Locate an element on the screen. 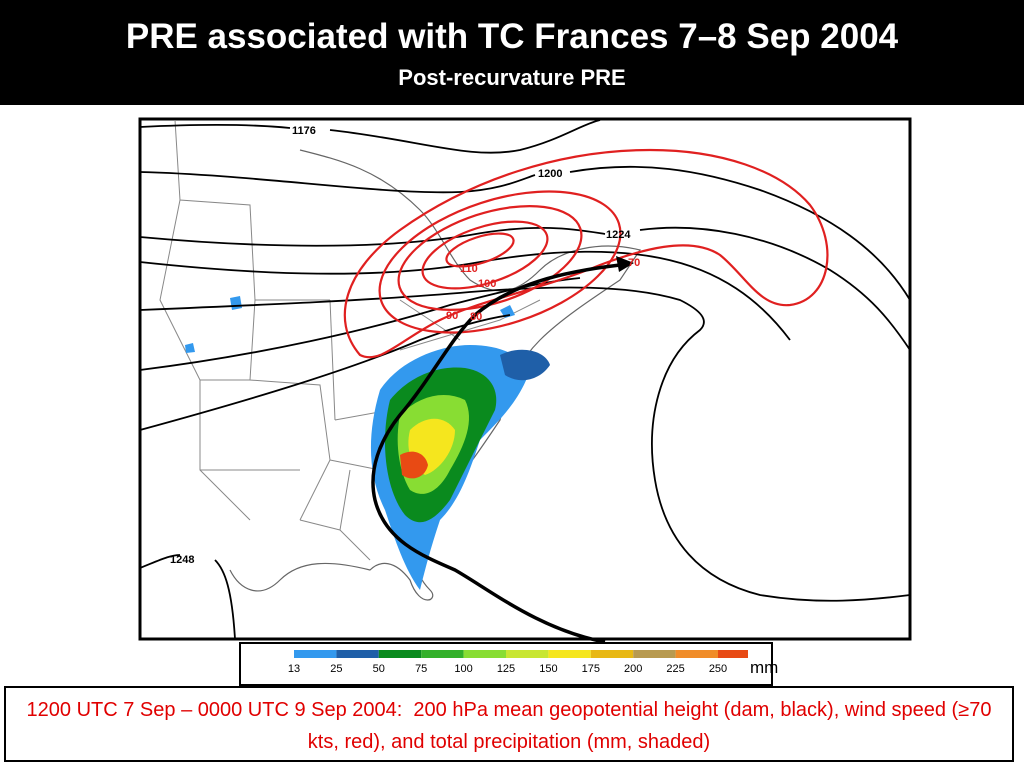 This screenshot has width=1024, height=768. track-arrow is located at coordinates (625, 264).